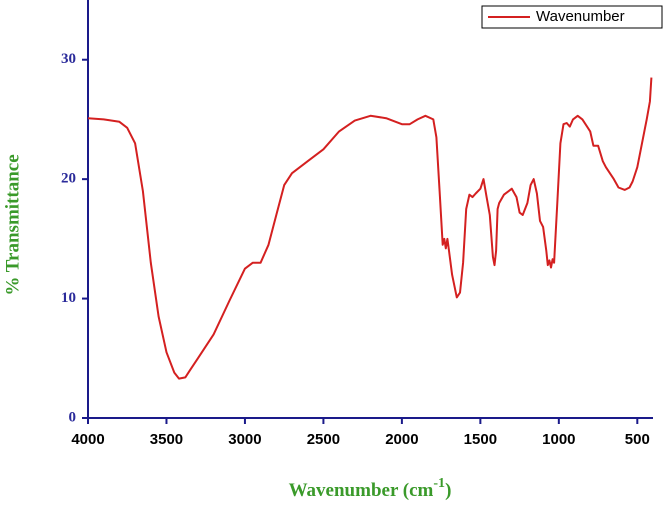 The width and height of the screenshot is (666, 507). What do you see at coordinates (68, 179) in the screenshot?
I see `y-tick-label: 20` at bounding box center [68, 179].